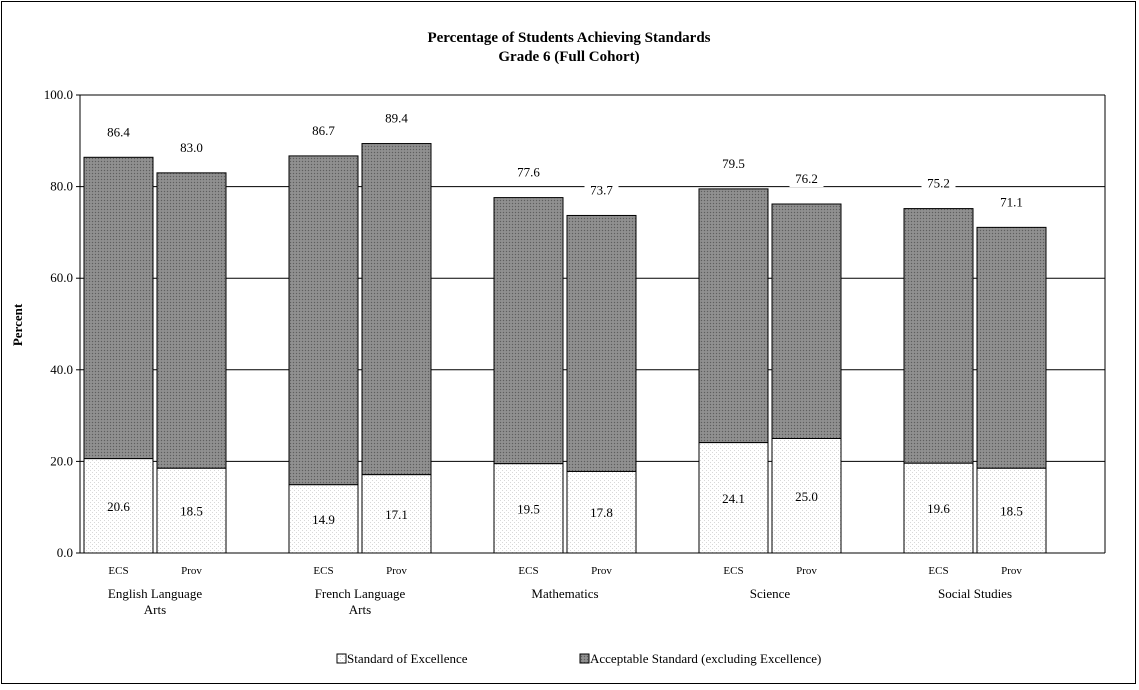  I want to click on legend-swatch-acceptable, so click(584, 658).